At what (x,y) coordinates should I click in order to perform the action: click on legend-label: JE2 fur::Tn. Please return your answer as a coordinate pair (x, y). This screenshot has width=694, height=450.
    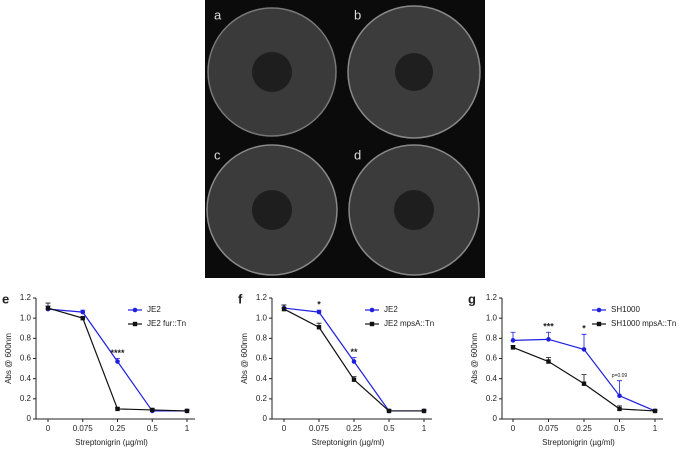
    Looking at the image, I should click on (166, 323).